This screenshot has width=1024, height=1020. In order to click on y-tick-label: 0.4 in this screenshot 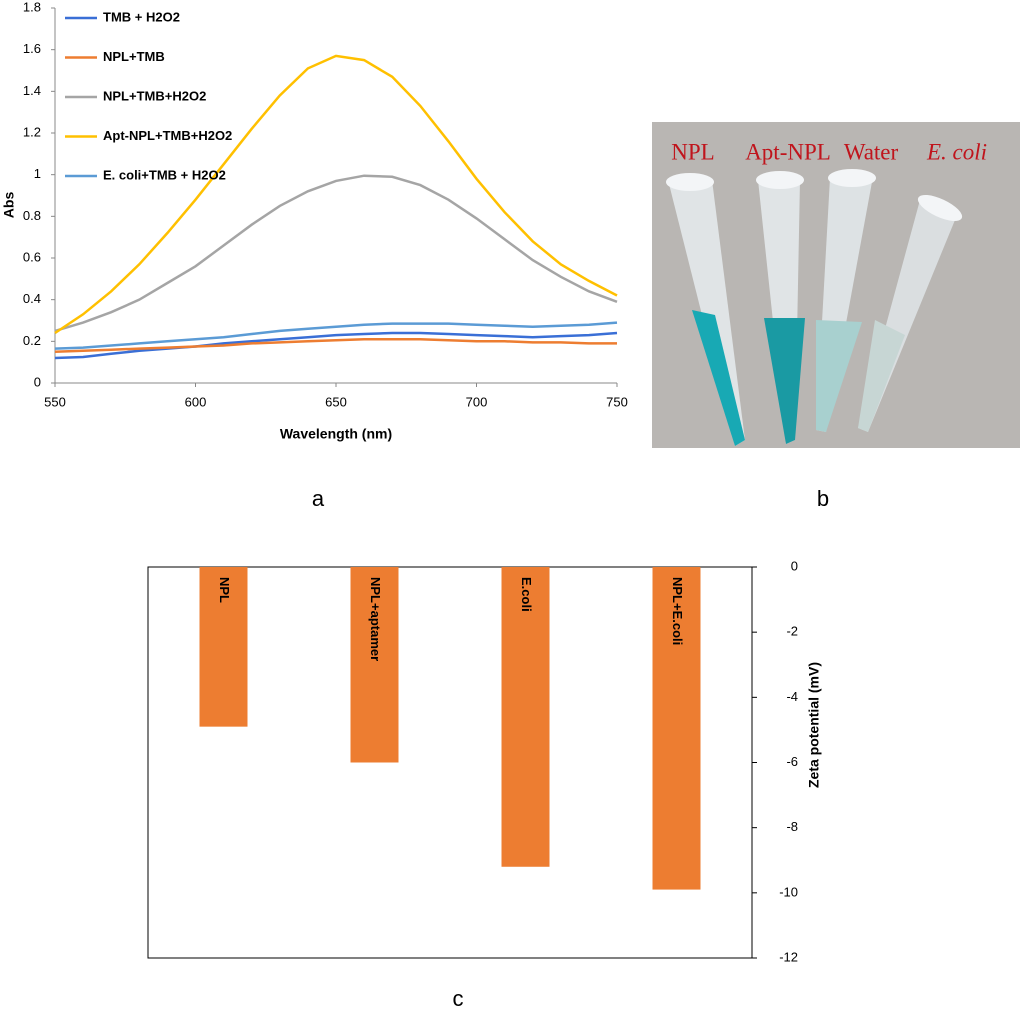, I will do `click(32, 298)`.